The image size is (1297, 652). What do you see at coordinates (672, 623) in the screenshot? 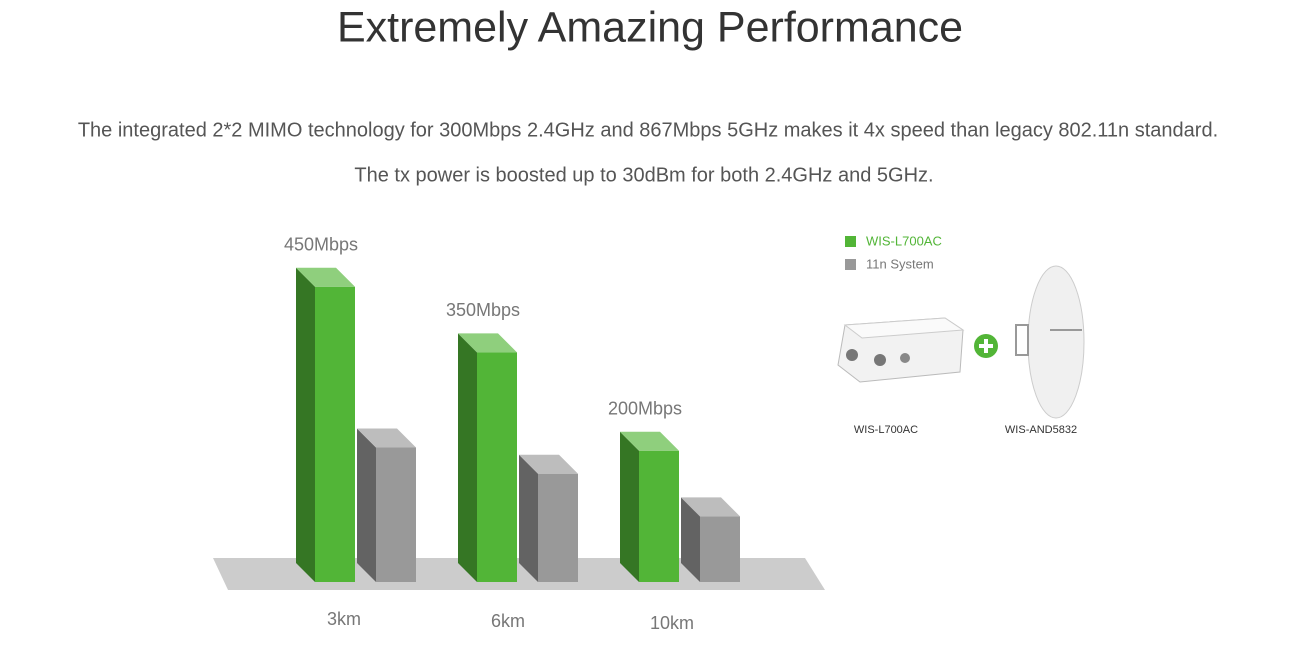
I see `x-tick-label: 10km` at bounding box center [672, 623].